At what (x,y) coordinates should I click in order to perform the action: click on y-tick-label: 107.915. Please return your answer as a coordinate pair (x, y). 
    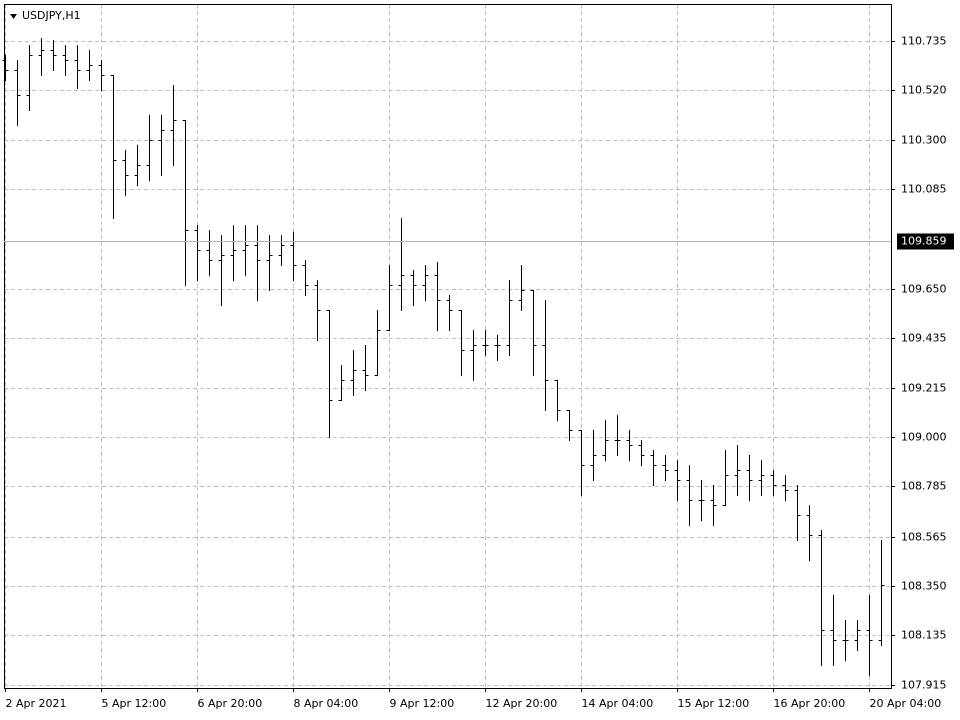
    Looking at the image, I should click on (924, 685).